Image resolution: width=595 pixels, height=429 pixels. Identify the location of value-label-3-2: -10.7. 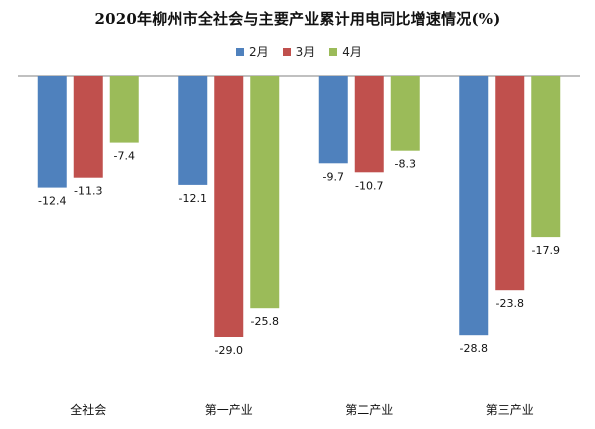
(369, 185).